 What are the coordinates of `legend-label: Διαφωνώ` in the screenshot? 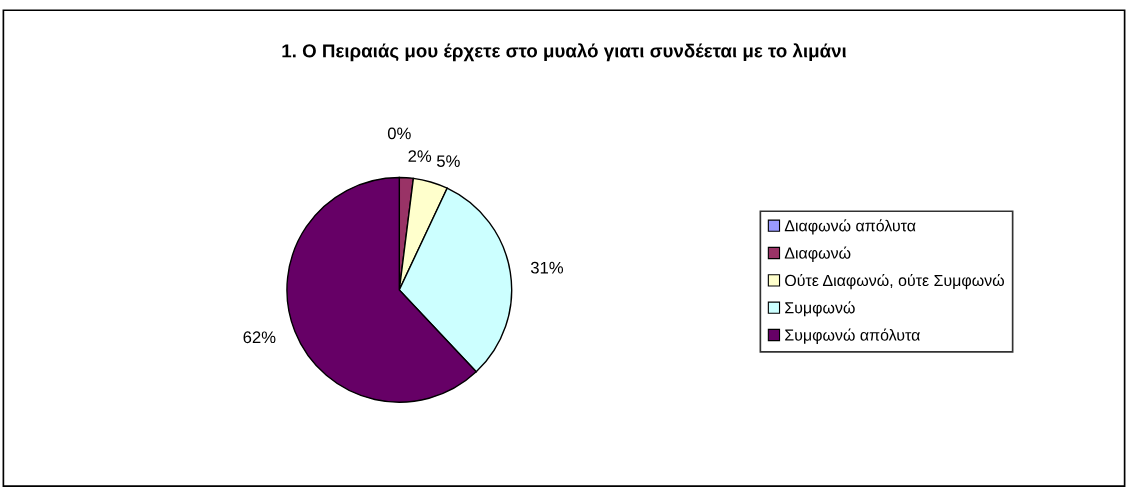 It's located at (817, 254).